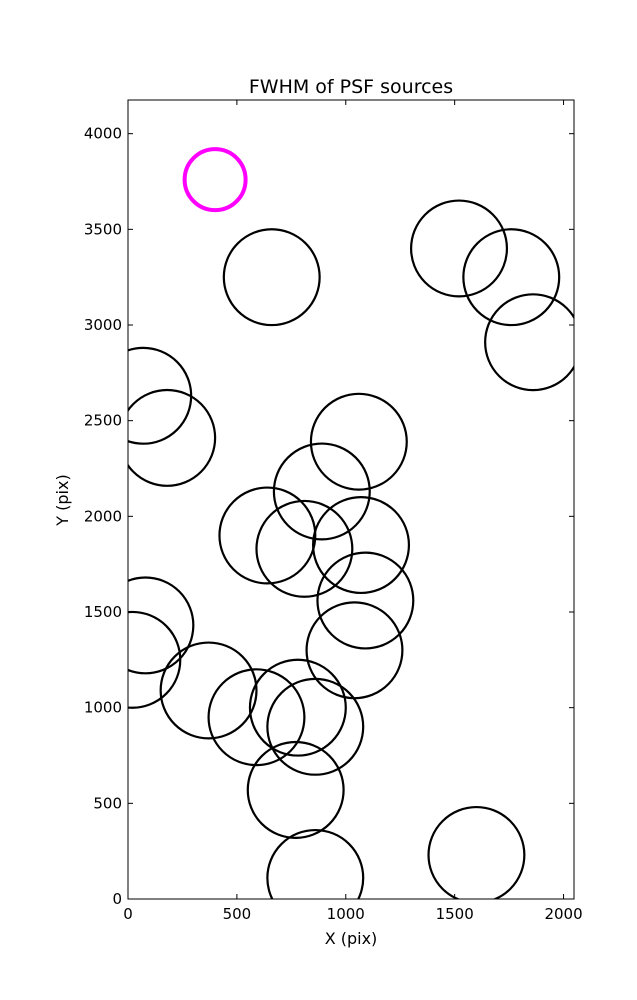 The image size is (637, 1000). Describe the element at coordinates (62, 500) in the screenshot. I see `y-axis-label: Y (pix)` at that location.